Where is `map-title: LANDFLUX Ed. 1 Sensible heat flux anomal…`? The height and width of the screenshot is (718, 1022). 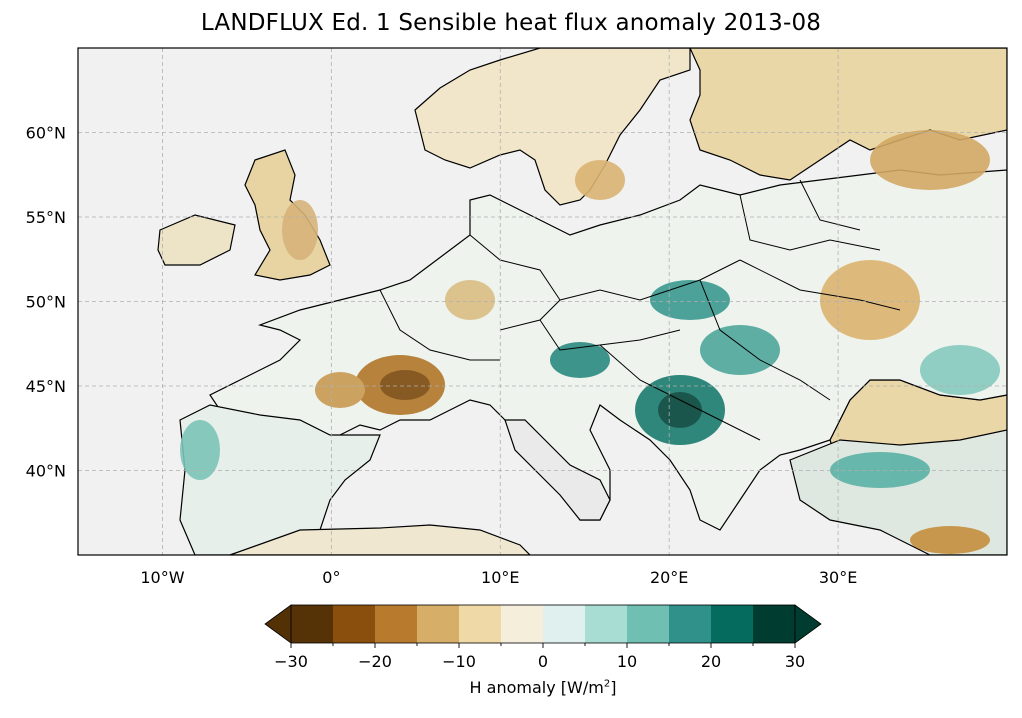 map-title: LANDFLUX Ed. 1 Sensible heat flux anomal… is located at coordinates (511, 23).